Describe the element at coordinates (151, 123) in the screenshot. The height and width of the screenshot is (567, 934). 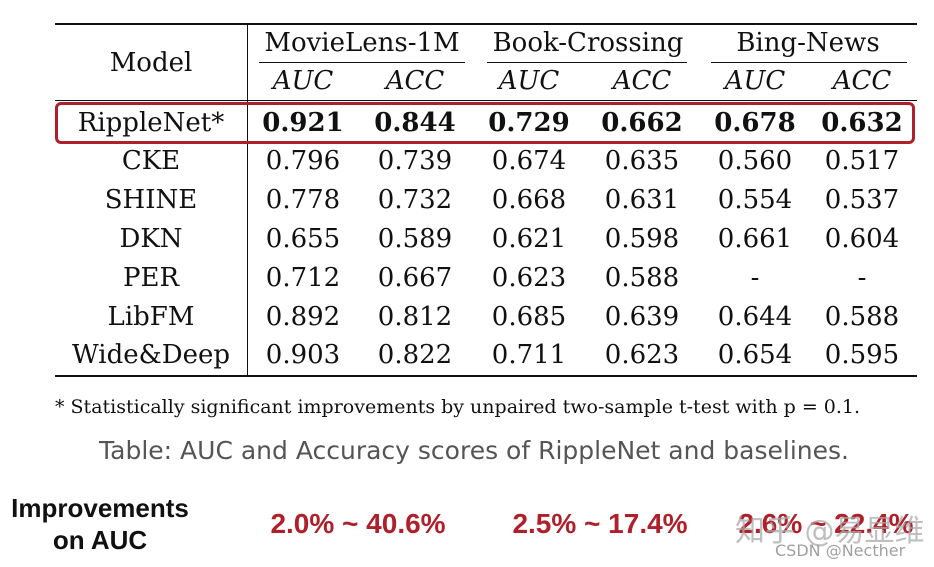
I see `model-name: RippleNet*` at that location.